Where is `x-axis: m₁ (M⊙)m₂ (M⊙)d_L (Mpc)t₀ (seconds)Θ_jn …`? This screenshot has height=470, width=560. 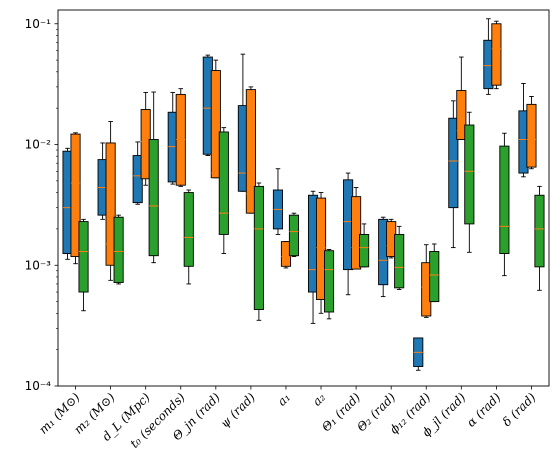
x-axis: m₁ (M⊙)m₂ (M⊙)d_L (Mpc)t₀ (seconds)Θ_jn … is located at coordinates (287, 418).